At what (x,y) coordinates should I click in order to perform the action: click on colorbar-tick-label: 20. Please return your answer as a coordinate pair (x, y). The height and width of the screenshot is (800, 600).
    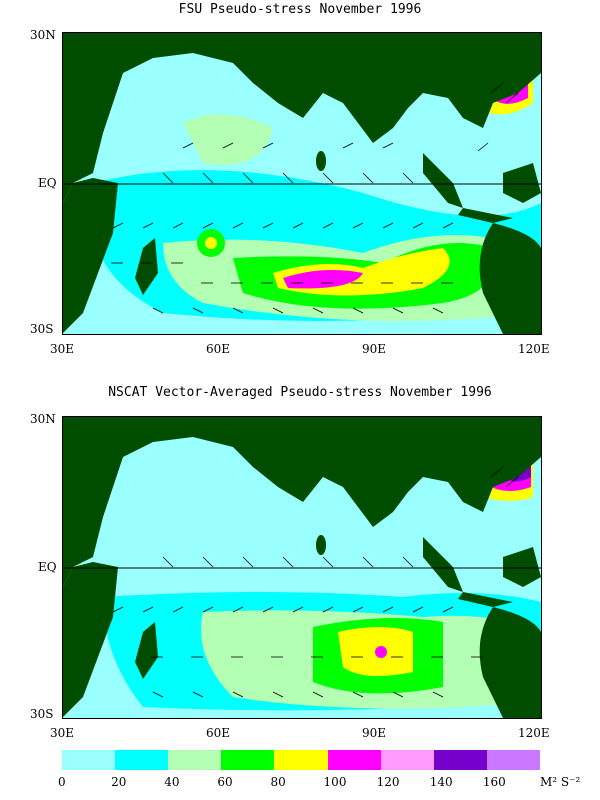
    Looking at the image, I should click on (119, 782).